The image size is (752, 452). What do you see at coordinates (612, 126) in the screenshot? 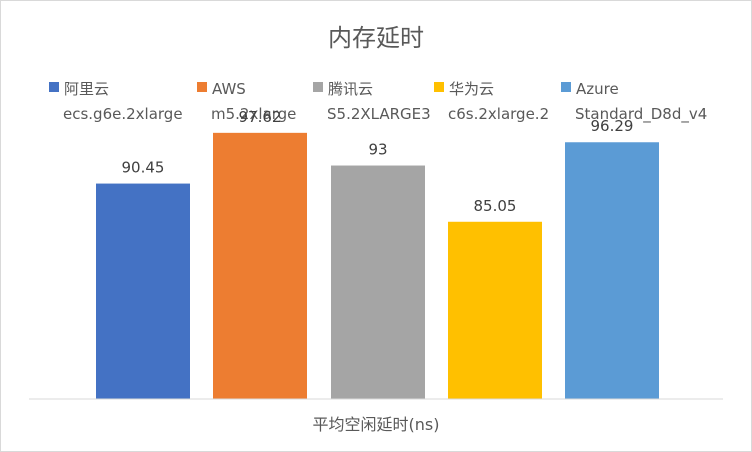
I see `data-label-5: 96.29` at bounding box center [612, 126].